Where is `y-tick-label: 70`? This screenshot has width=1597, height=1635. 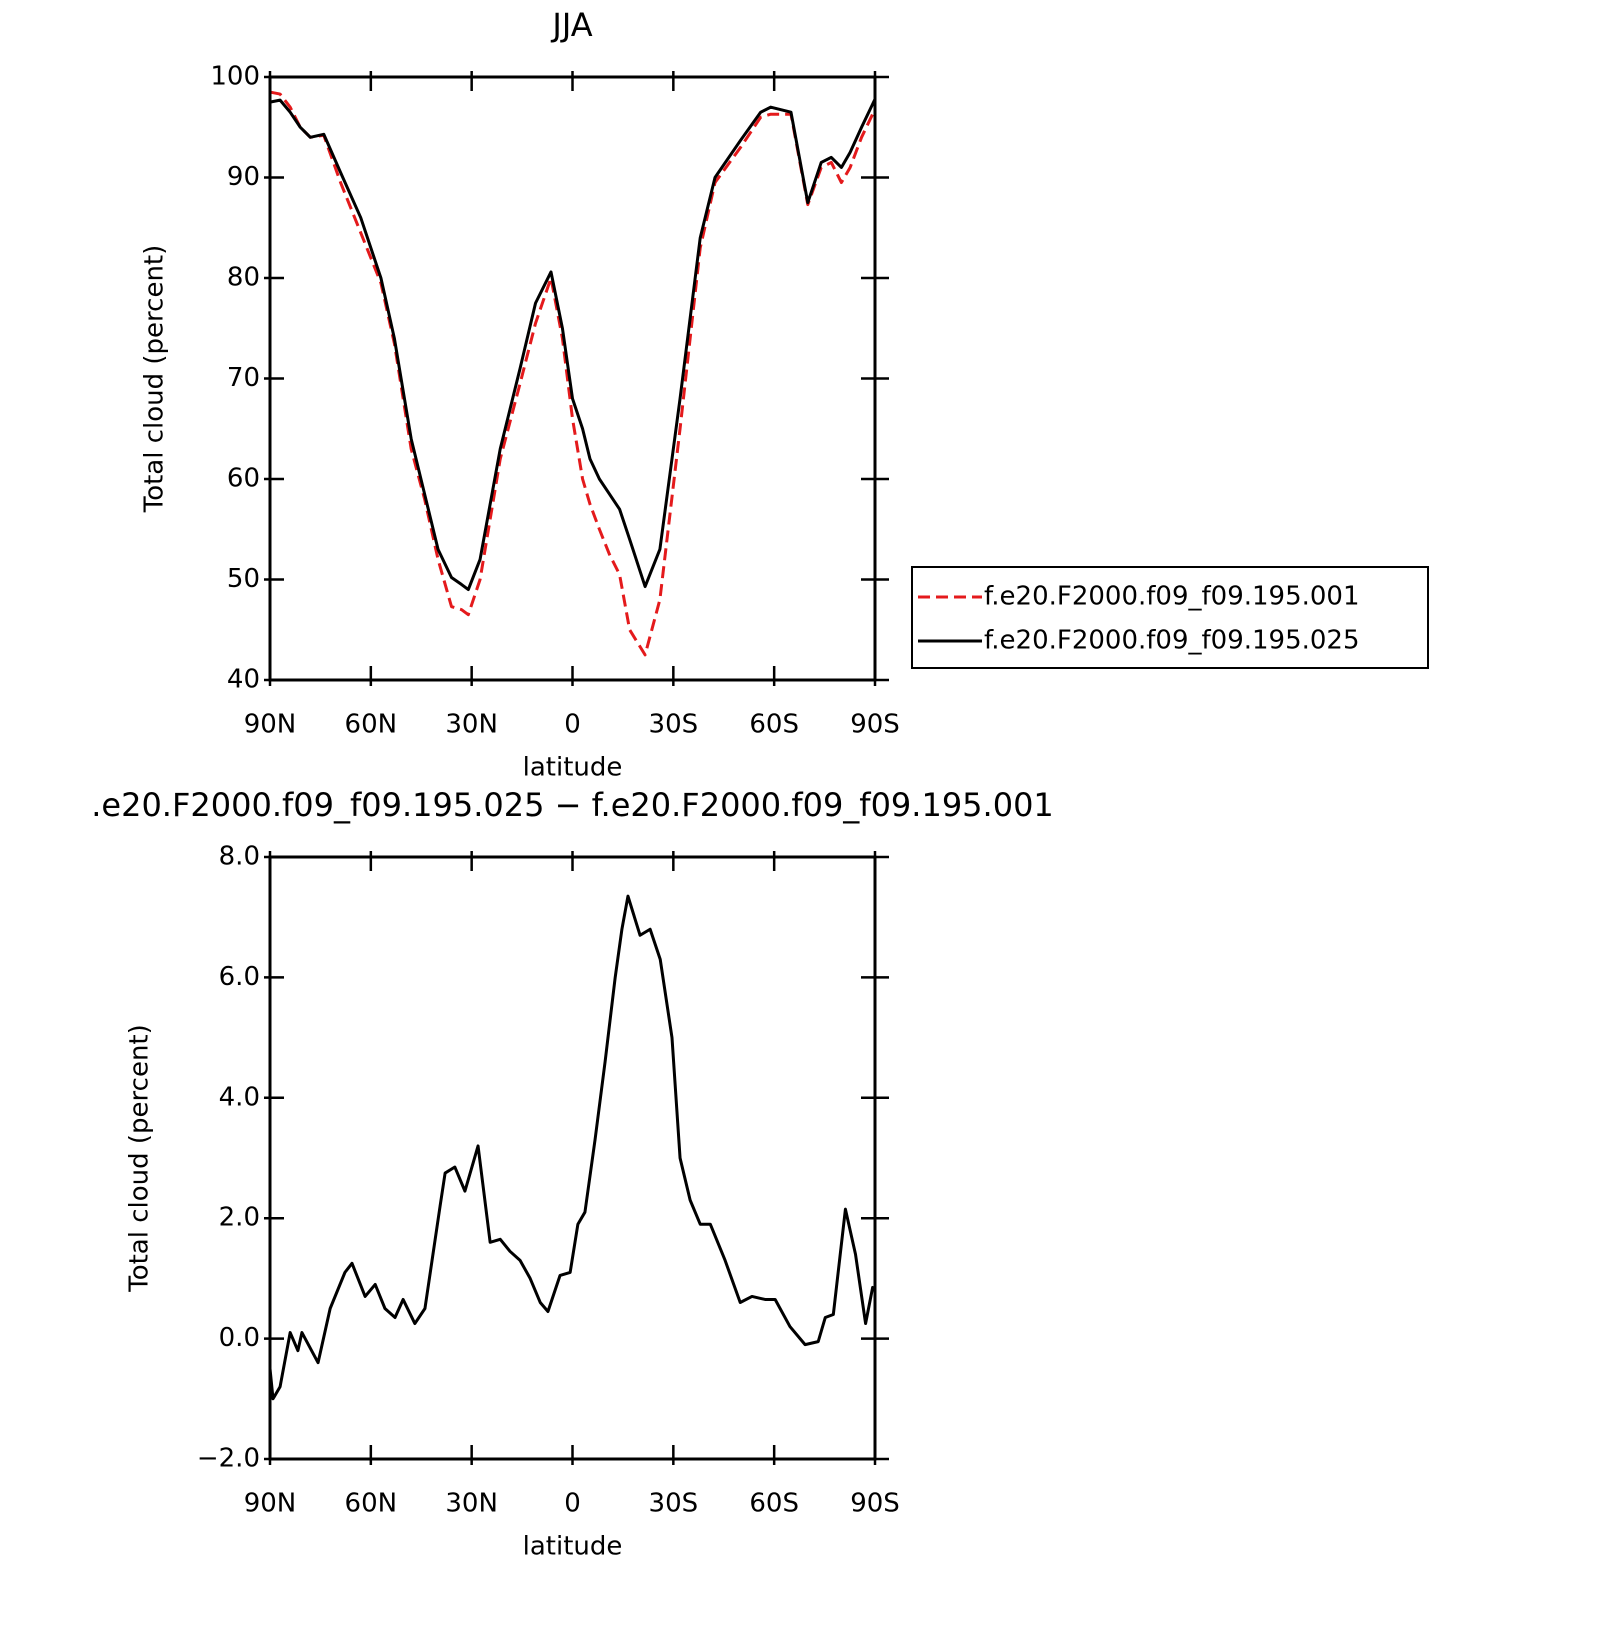 y-tick-label: 70 is located at coordinates (243, 378).